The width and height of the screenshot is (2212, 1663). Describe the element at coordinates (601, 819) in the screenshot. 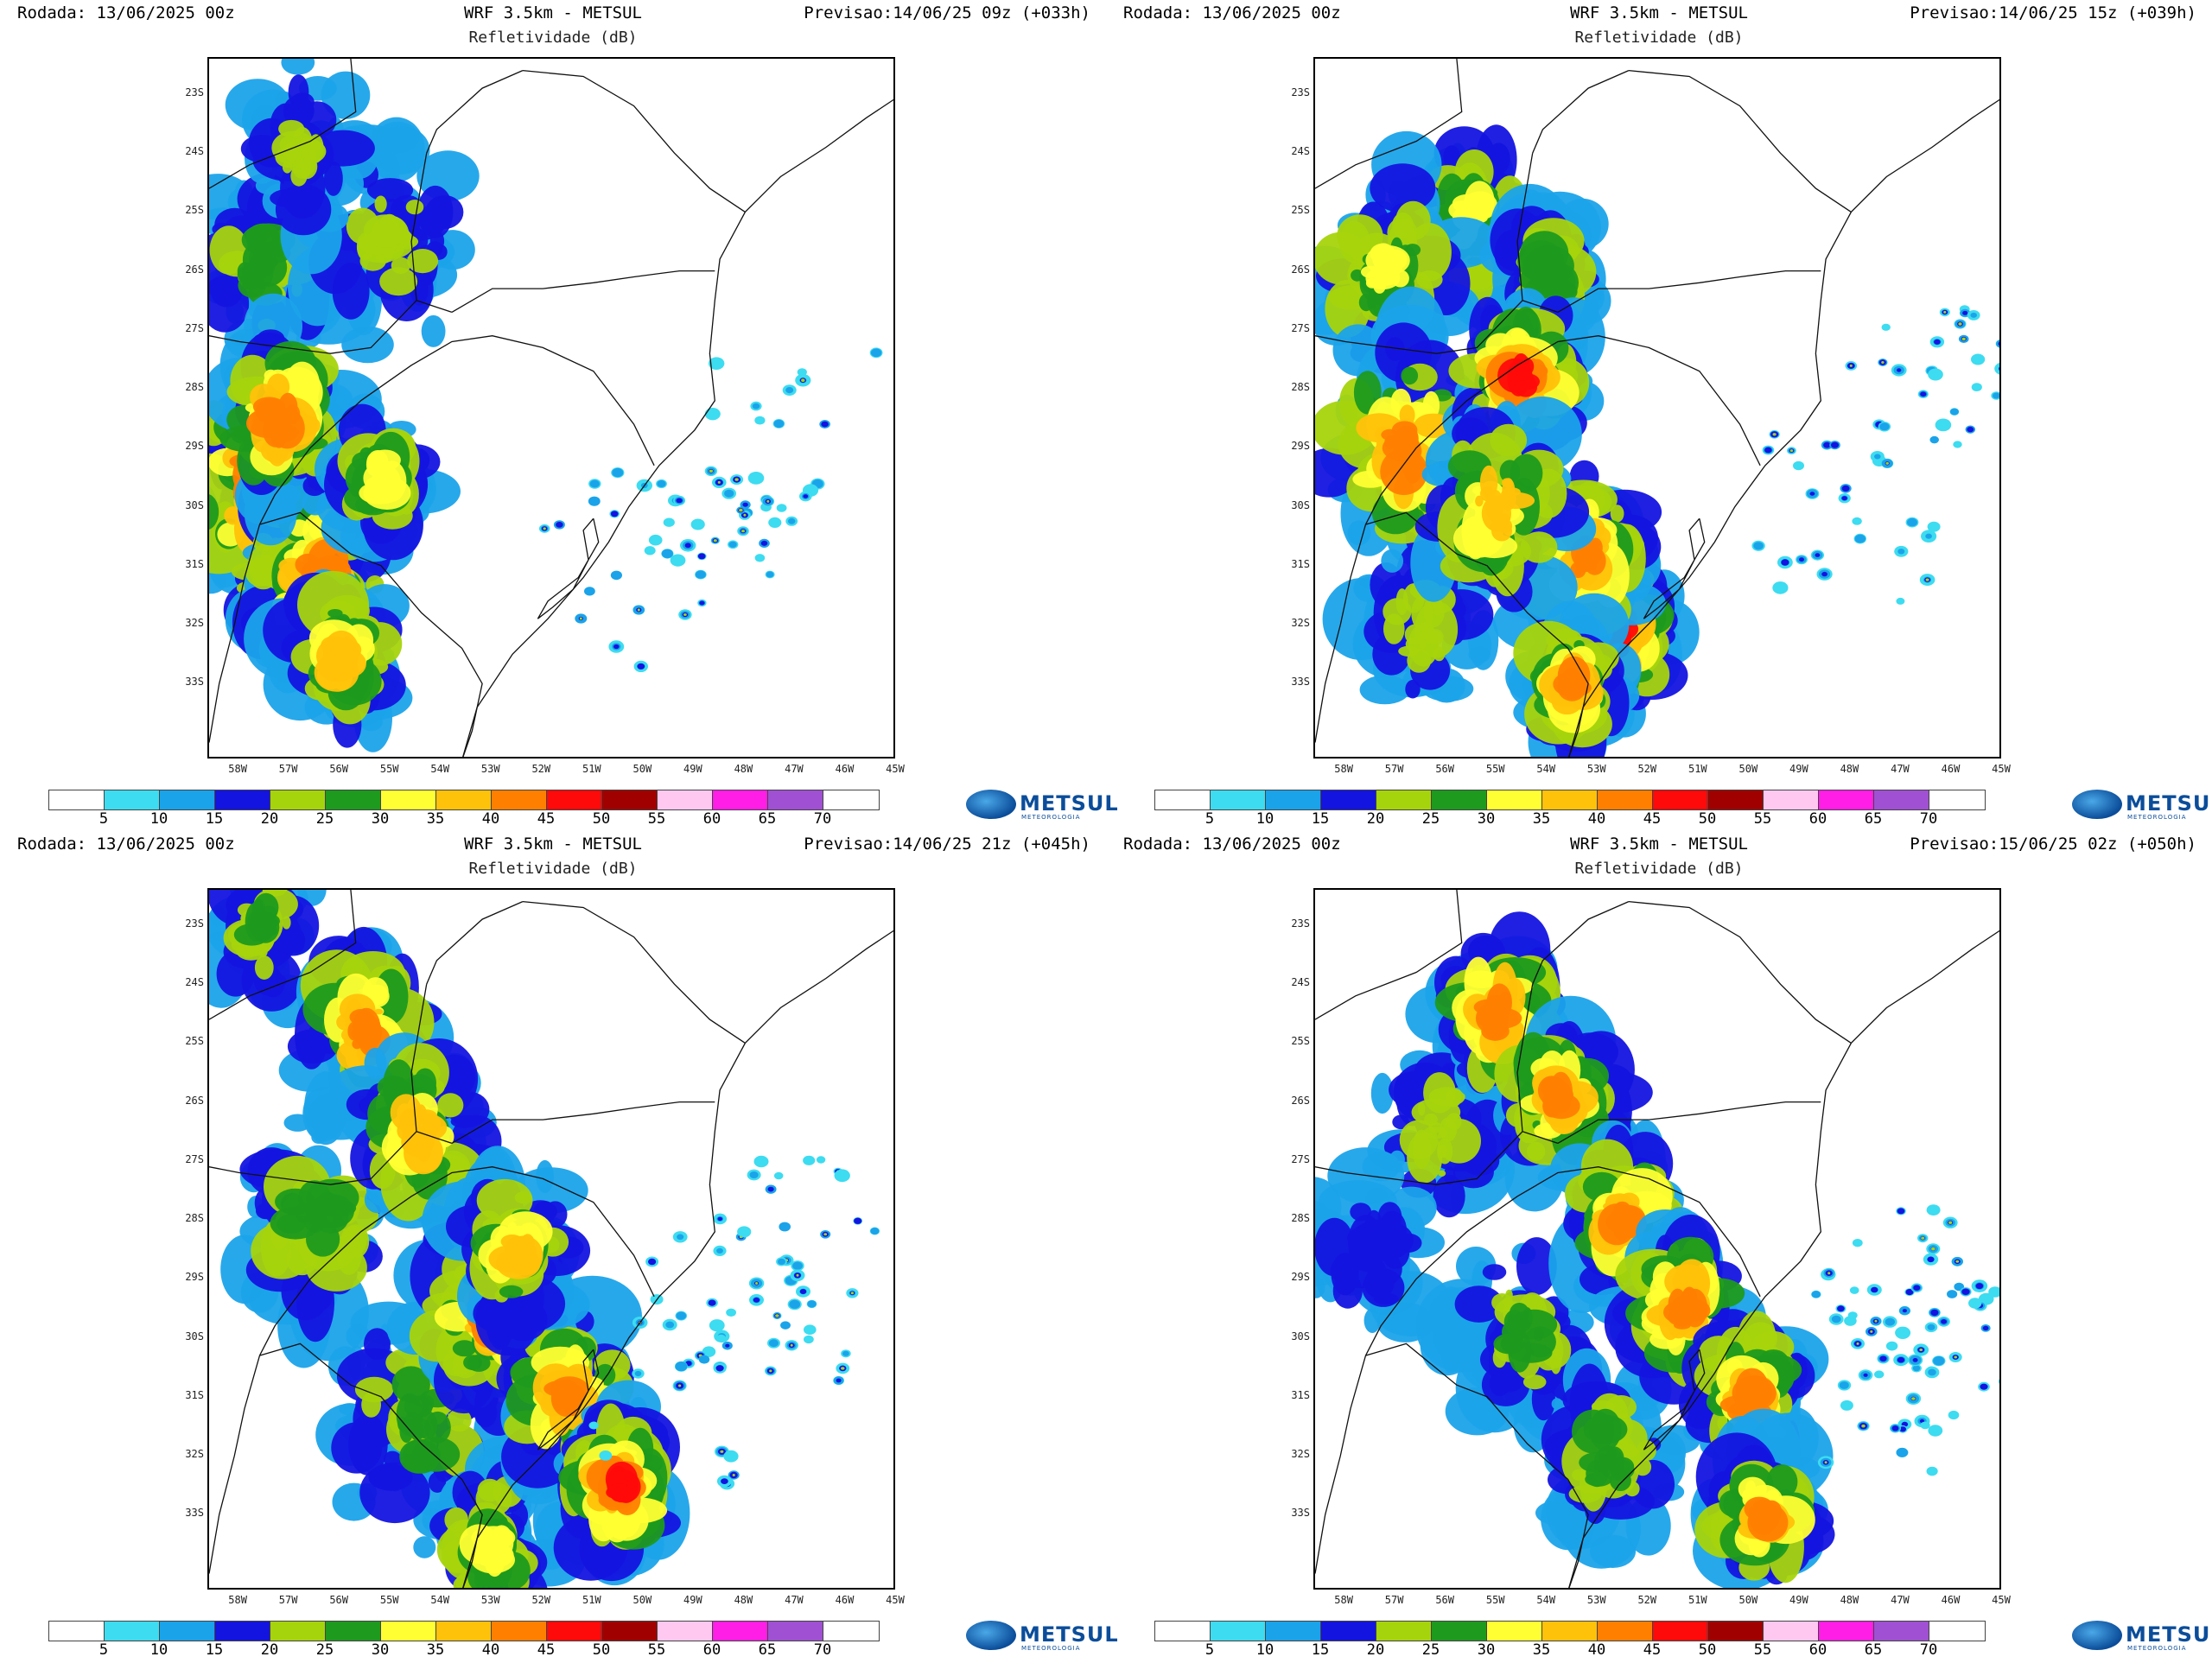

I see `colorbar-label: 50` at that location.